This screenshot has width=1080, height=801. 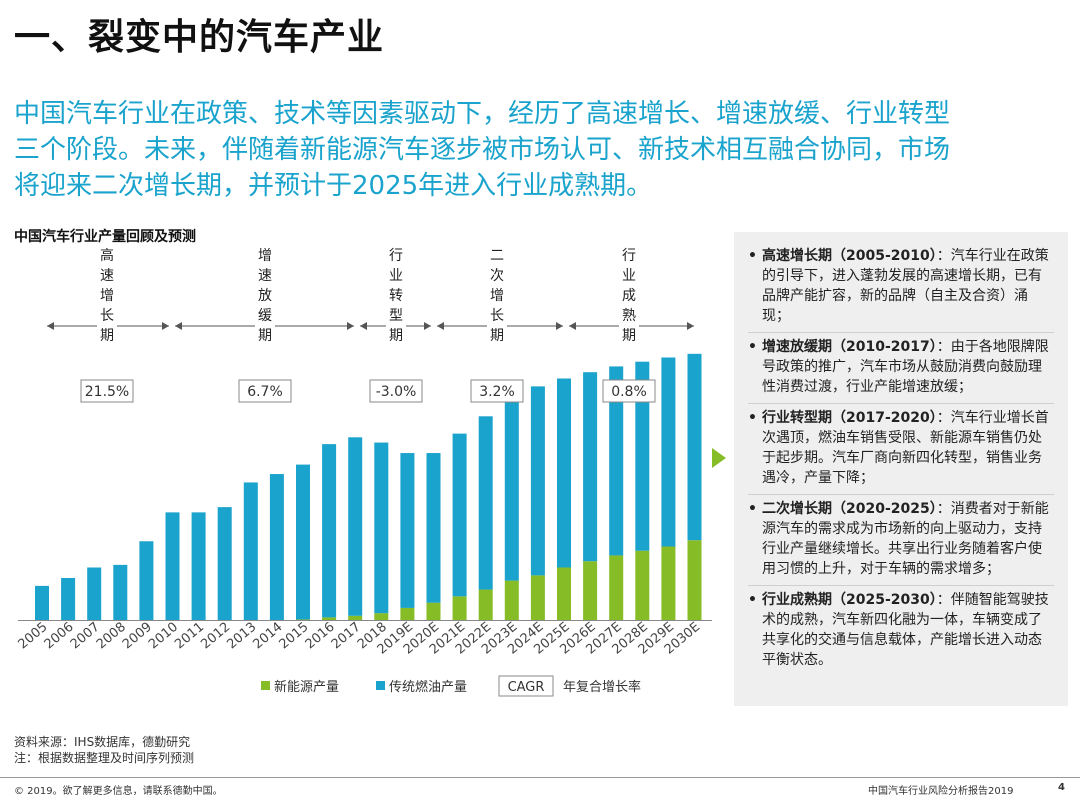 What do you see at coordinates (540, 777) in the screenshot?
I see `footer-divider` at bounding box center [540, 777].